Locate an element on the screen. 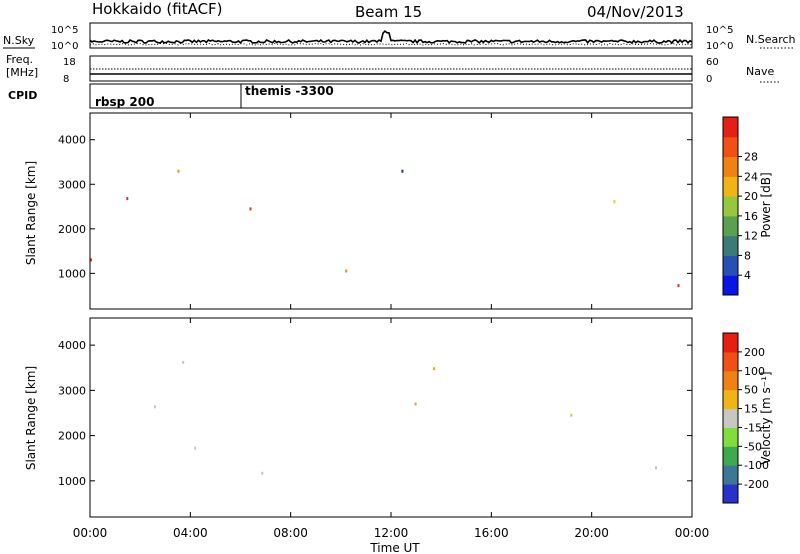  freq-tick-right-top: 60 is located at coordinates (712, 62).